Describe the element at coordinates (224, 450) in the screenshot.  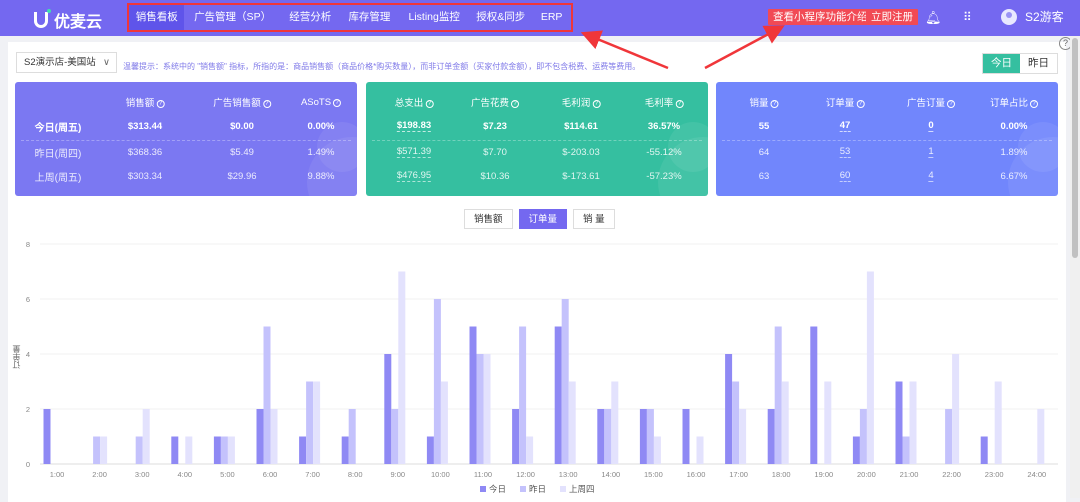
I see `bar-昨日-5:00` at that location.